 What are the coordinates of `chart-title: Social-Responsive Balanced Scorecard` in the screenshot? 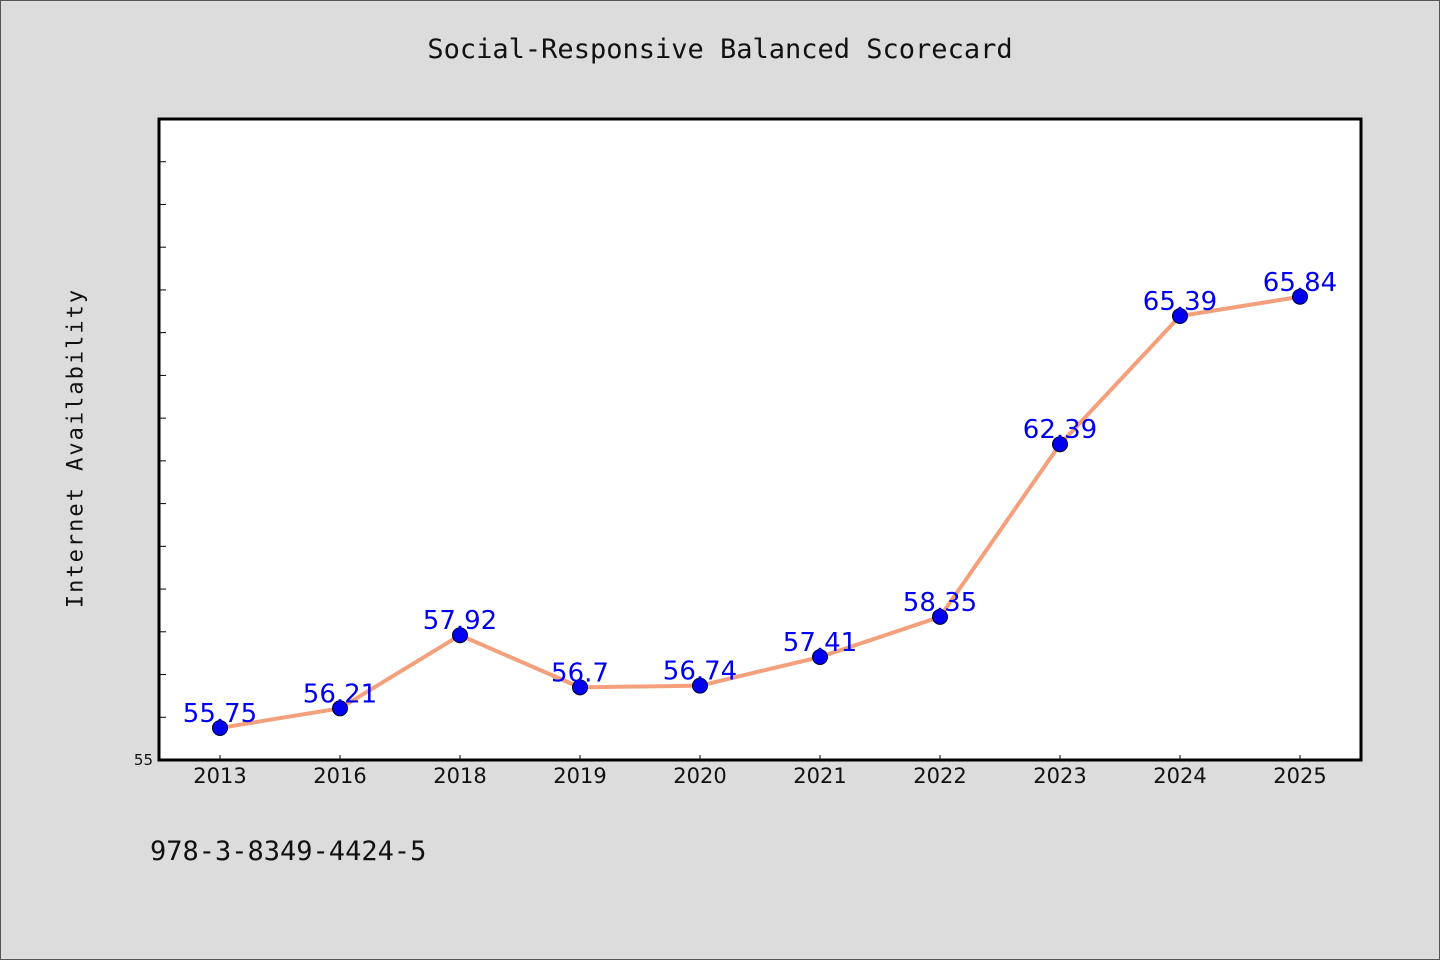 It's located at (720, 49).